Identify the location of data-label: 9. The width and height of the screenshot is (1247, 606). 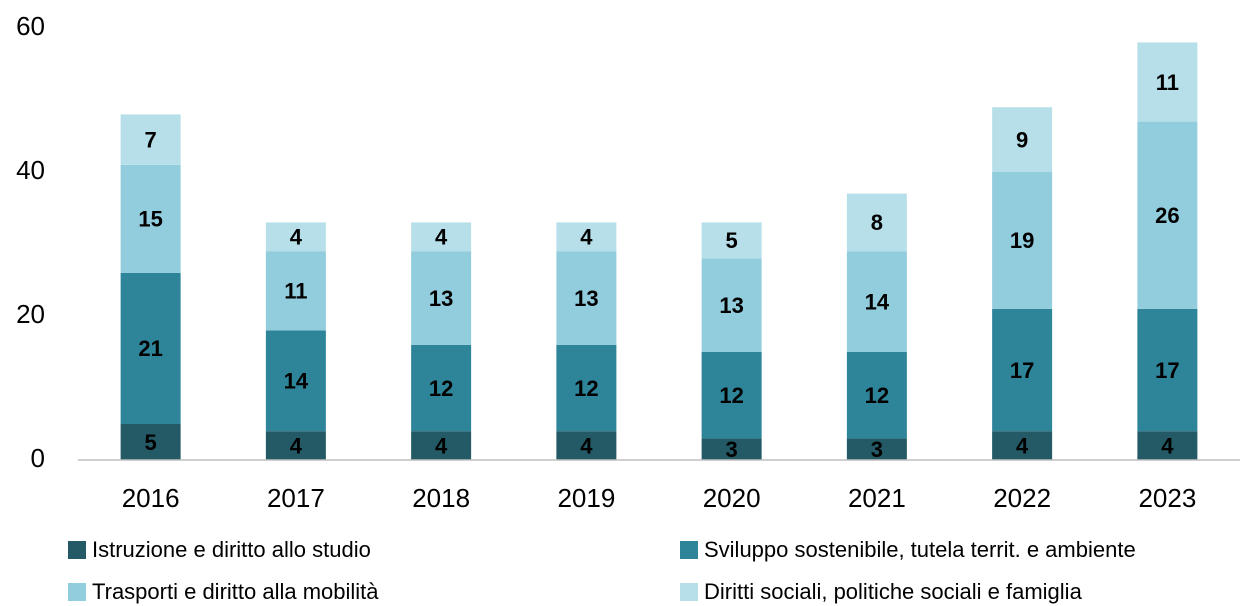
(1022, 139).